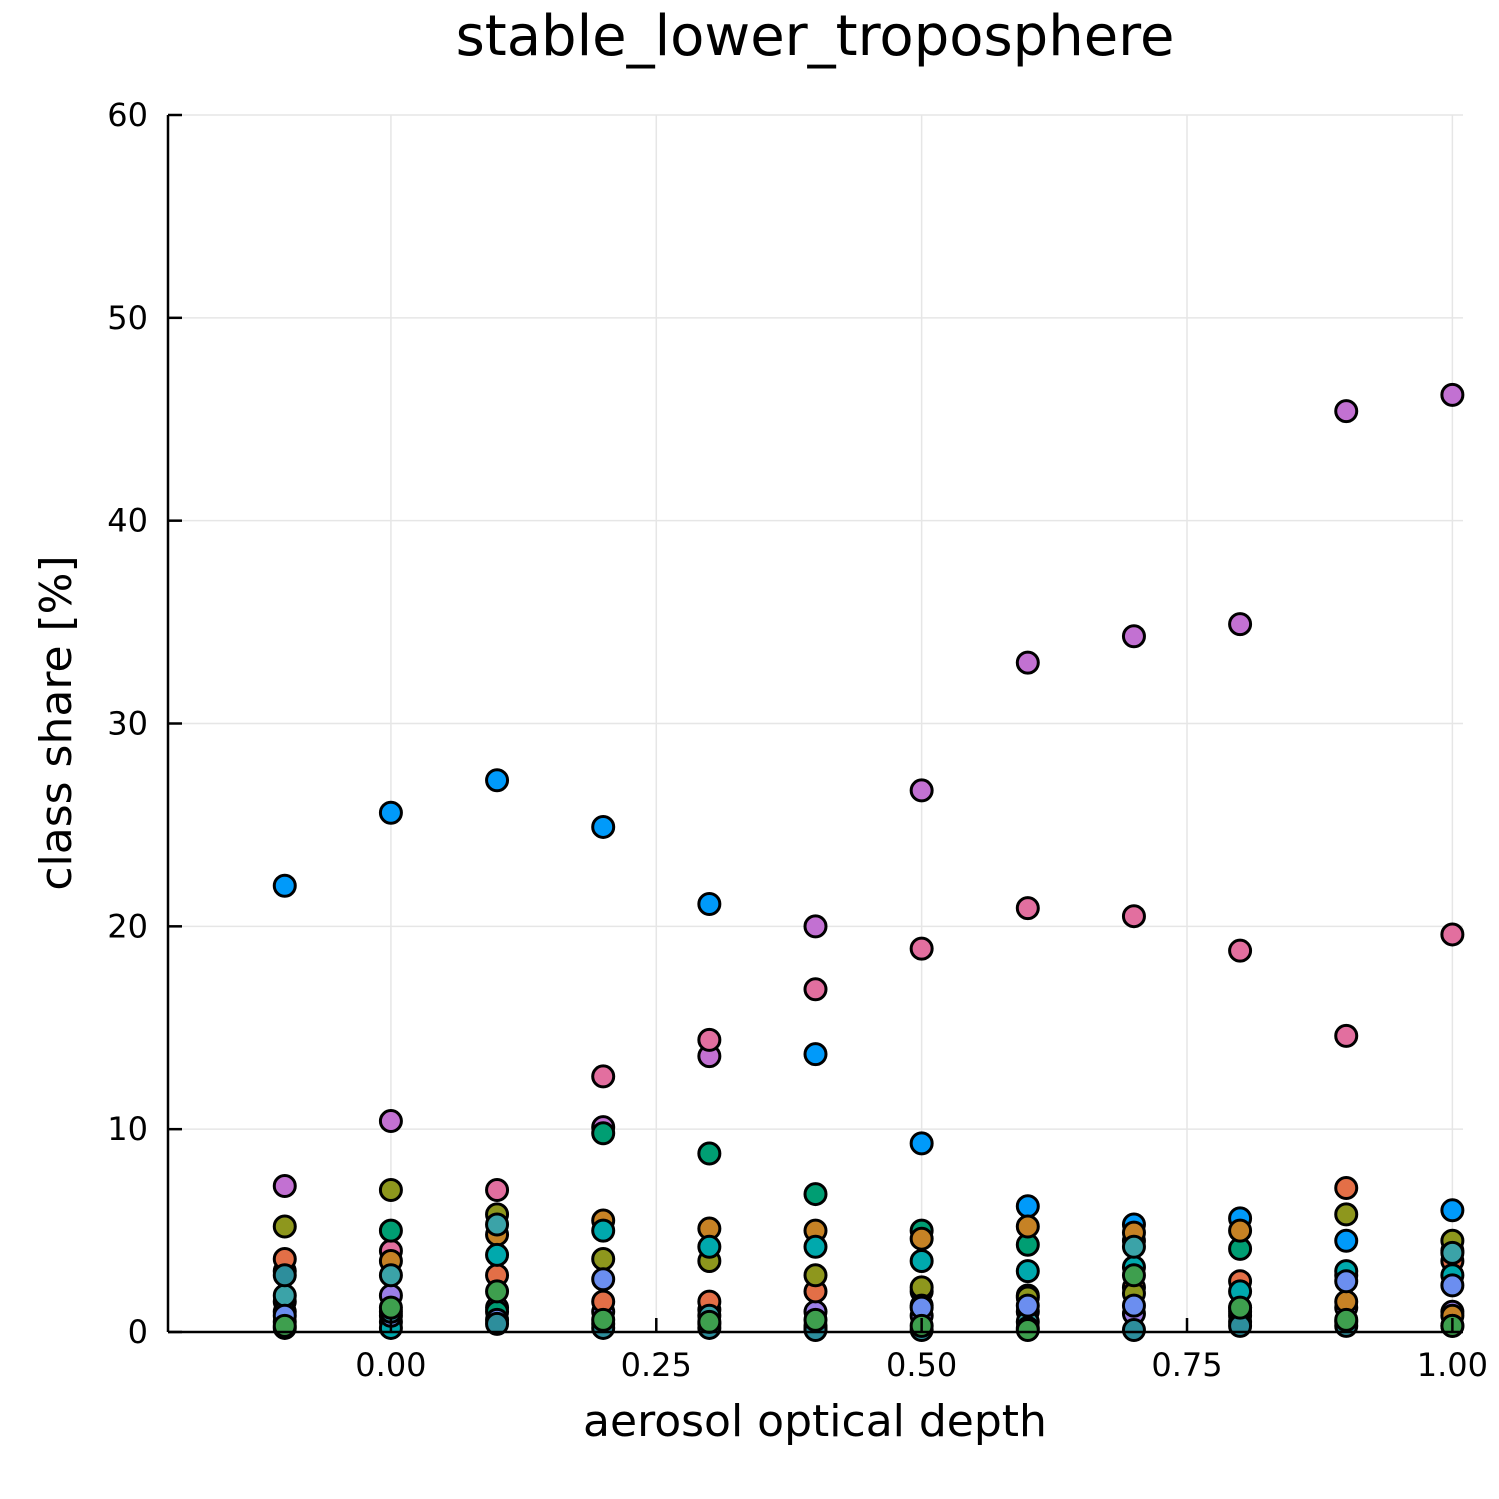  What do you see at coordinates (138, 1332) in the screenshot?
I see `y-tick-label: 0` at bounding box center [138, 1332].